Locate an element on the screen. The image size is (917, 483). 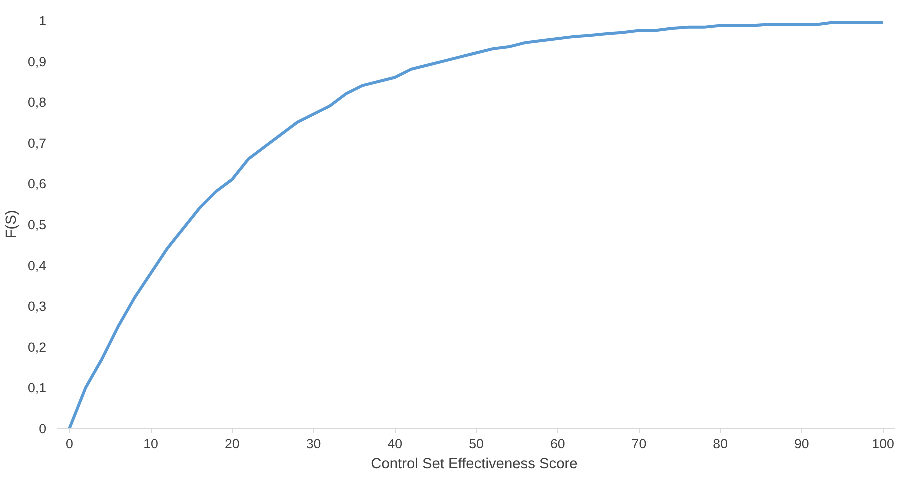
x-tick-label: 40 is located at coordinates (395, 444).